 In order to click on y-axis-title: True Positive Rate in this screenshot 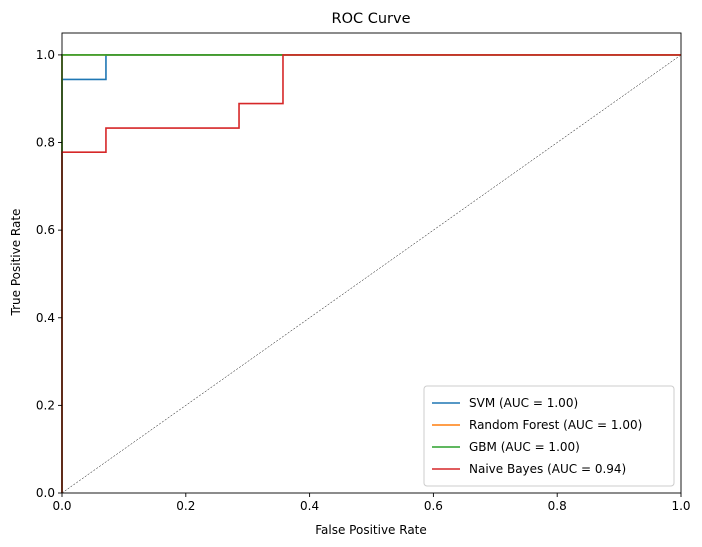, I will do `click(16, 263)`.